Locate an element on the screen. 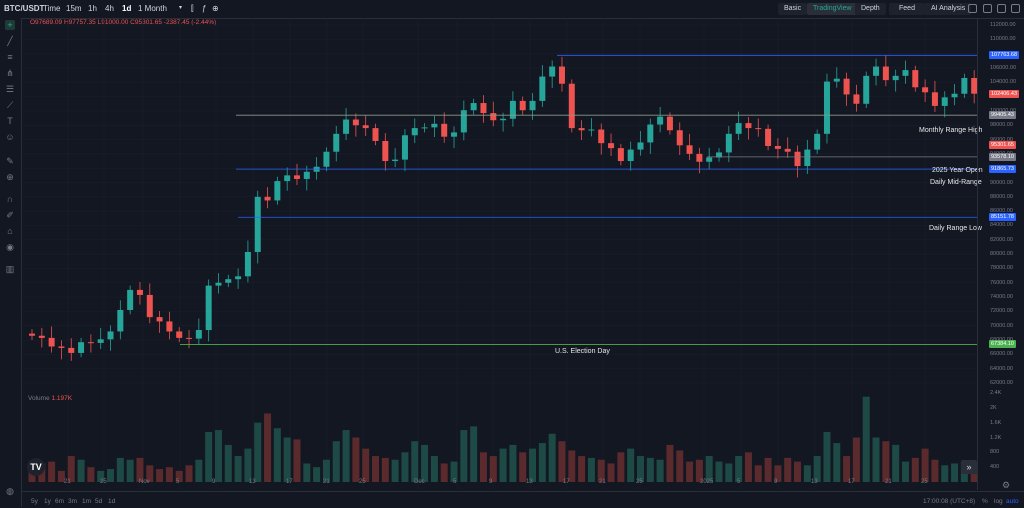 The height and width of the screenshot is (508, 1024). horizontal-line-icon: ≡ is located at coordinates (10, 57).